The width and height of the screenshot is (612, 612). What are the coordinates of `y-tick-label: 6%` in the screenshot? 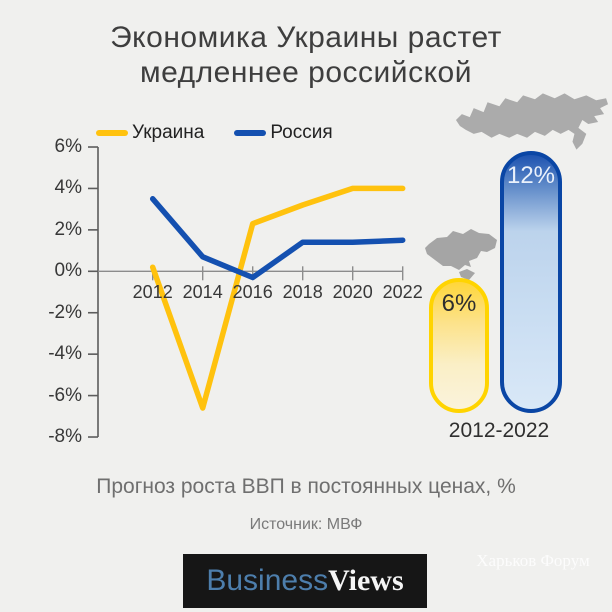 It's located at (68, 147).